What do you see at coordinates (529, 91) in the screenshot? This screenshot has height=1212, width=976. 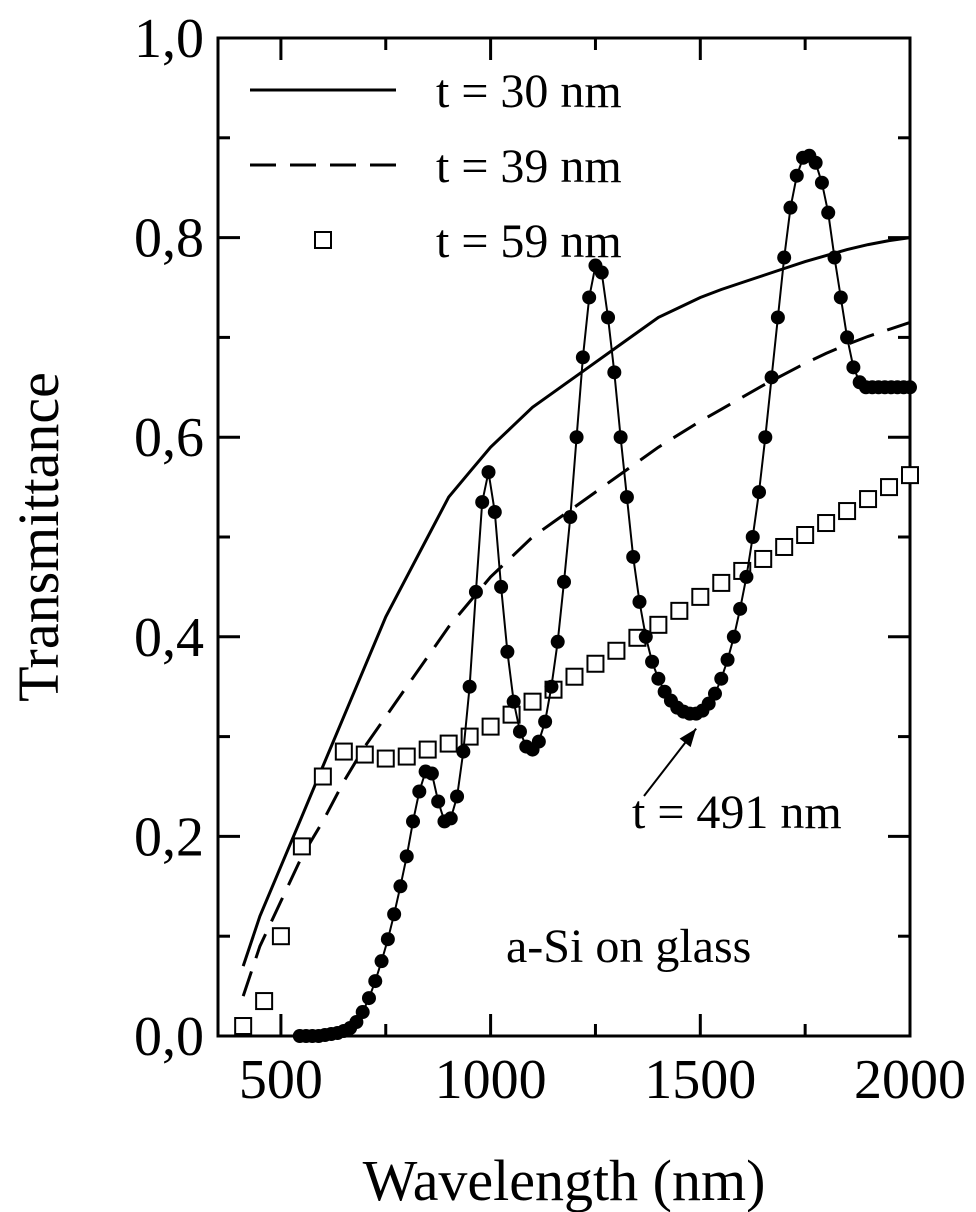 I see `legend-label: t = 30 nm` at bounding box center [529, 91].